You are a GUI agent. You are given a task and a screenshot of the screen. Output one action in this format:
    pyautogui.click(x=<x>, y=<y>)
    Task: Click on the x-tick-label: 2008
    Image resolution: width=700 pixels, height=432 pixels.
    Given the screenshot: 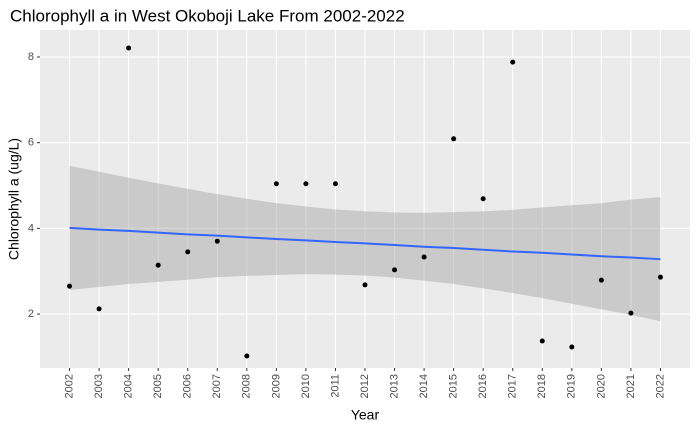 What is the action you would take?
    pyautogui.click(x=247, y=386)
    